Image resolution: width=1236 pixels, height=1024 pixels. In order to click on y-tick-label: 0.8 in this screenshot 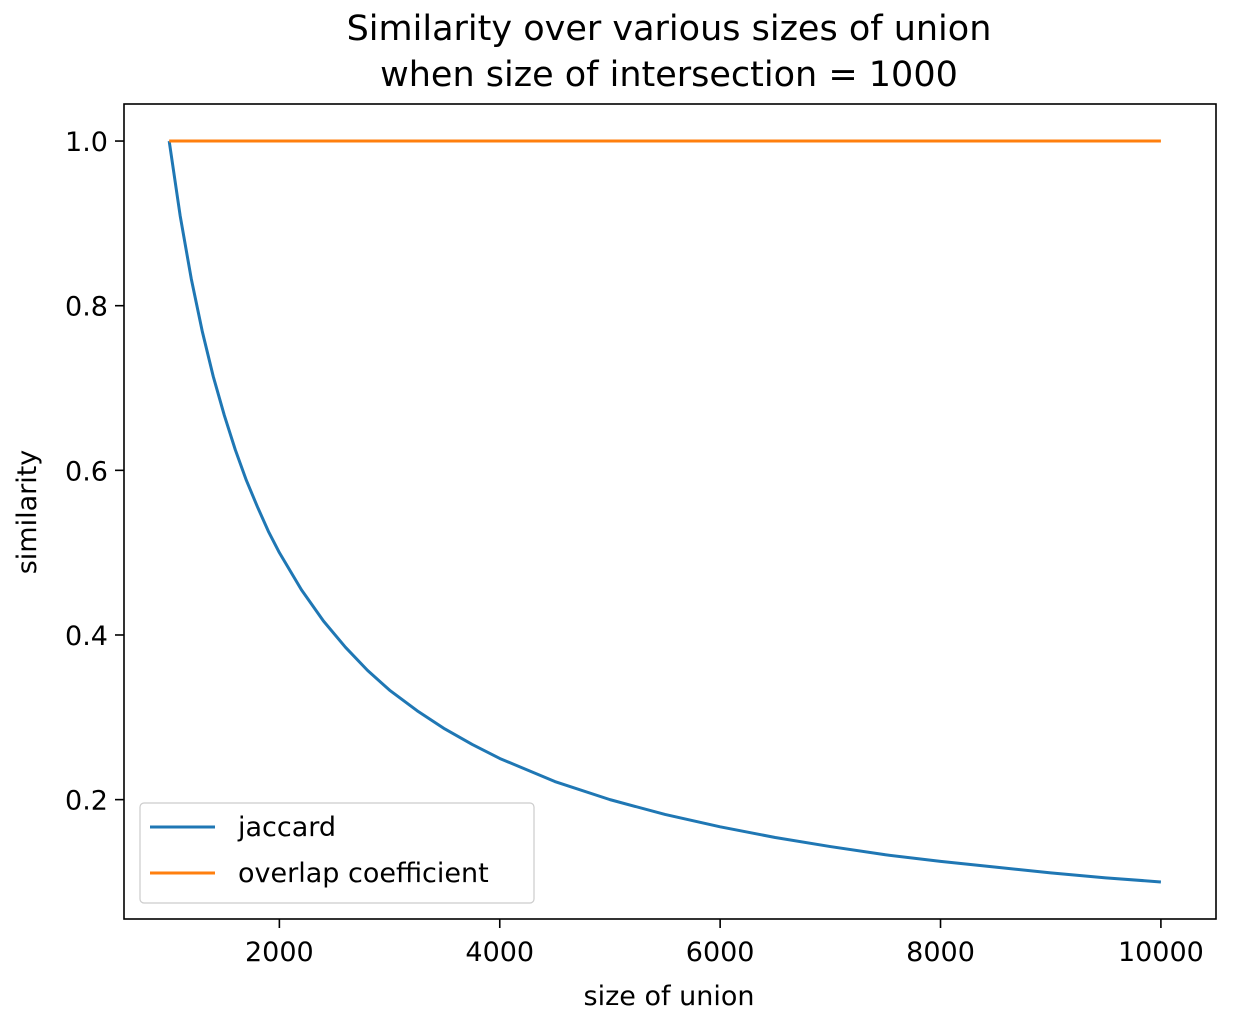, I will do `click(86, 307)`.